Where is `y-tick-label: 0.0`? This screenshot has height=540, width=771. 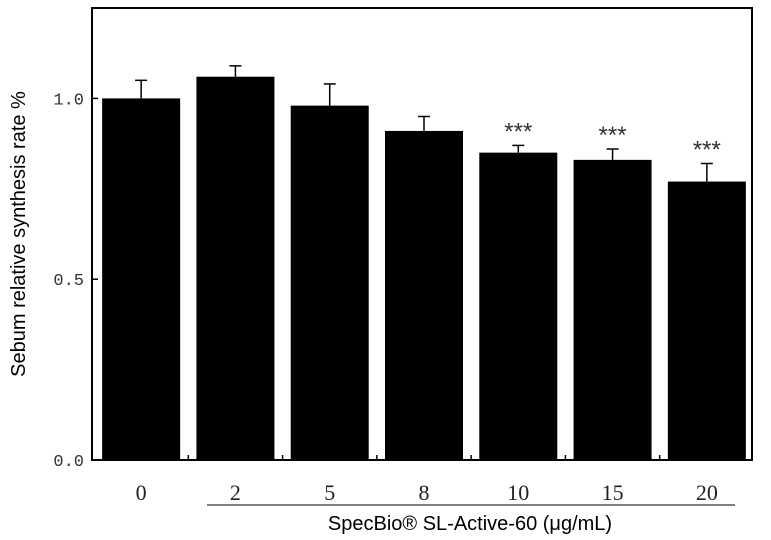
y-tick-label: 0.0 is located at coordinates (68, 462).